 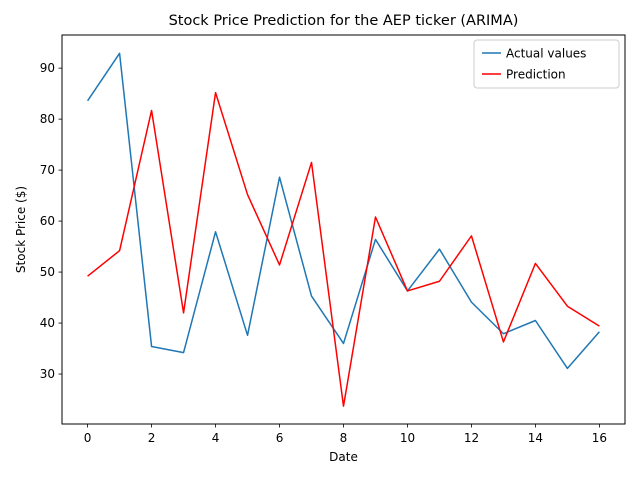 I want to click on x-tick-label: 12, so click(x=471, y=438).